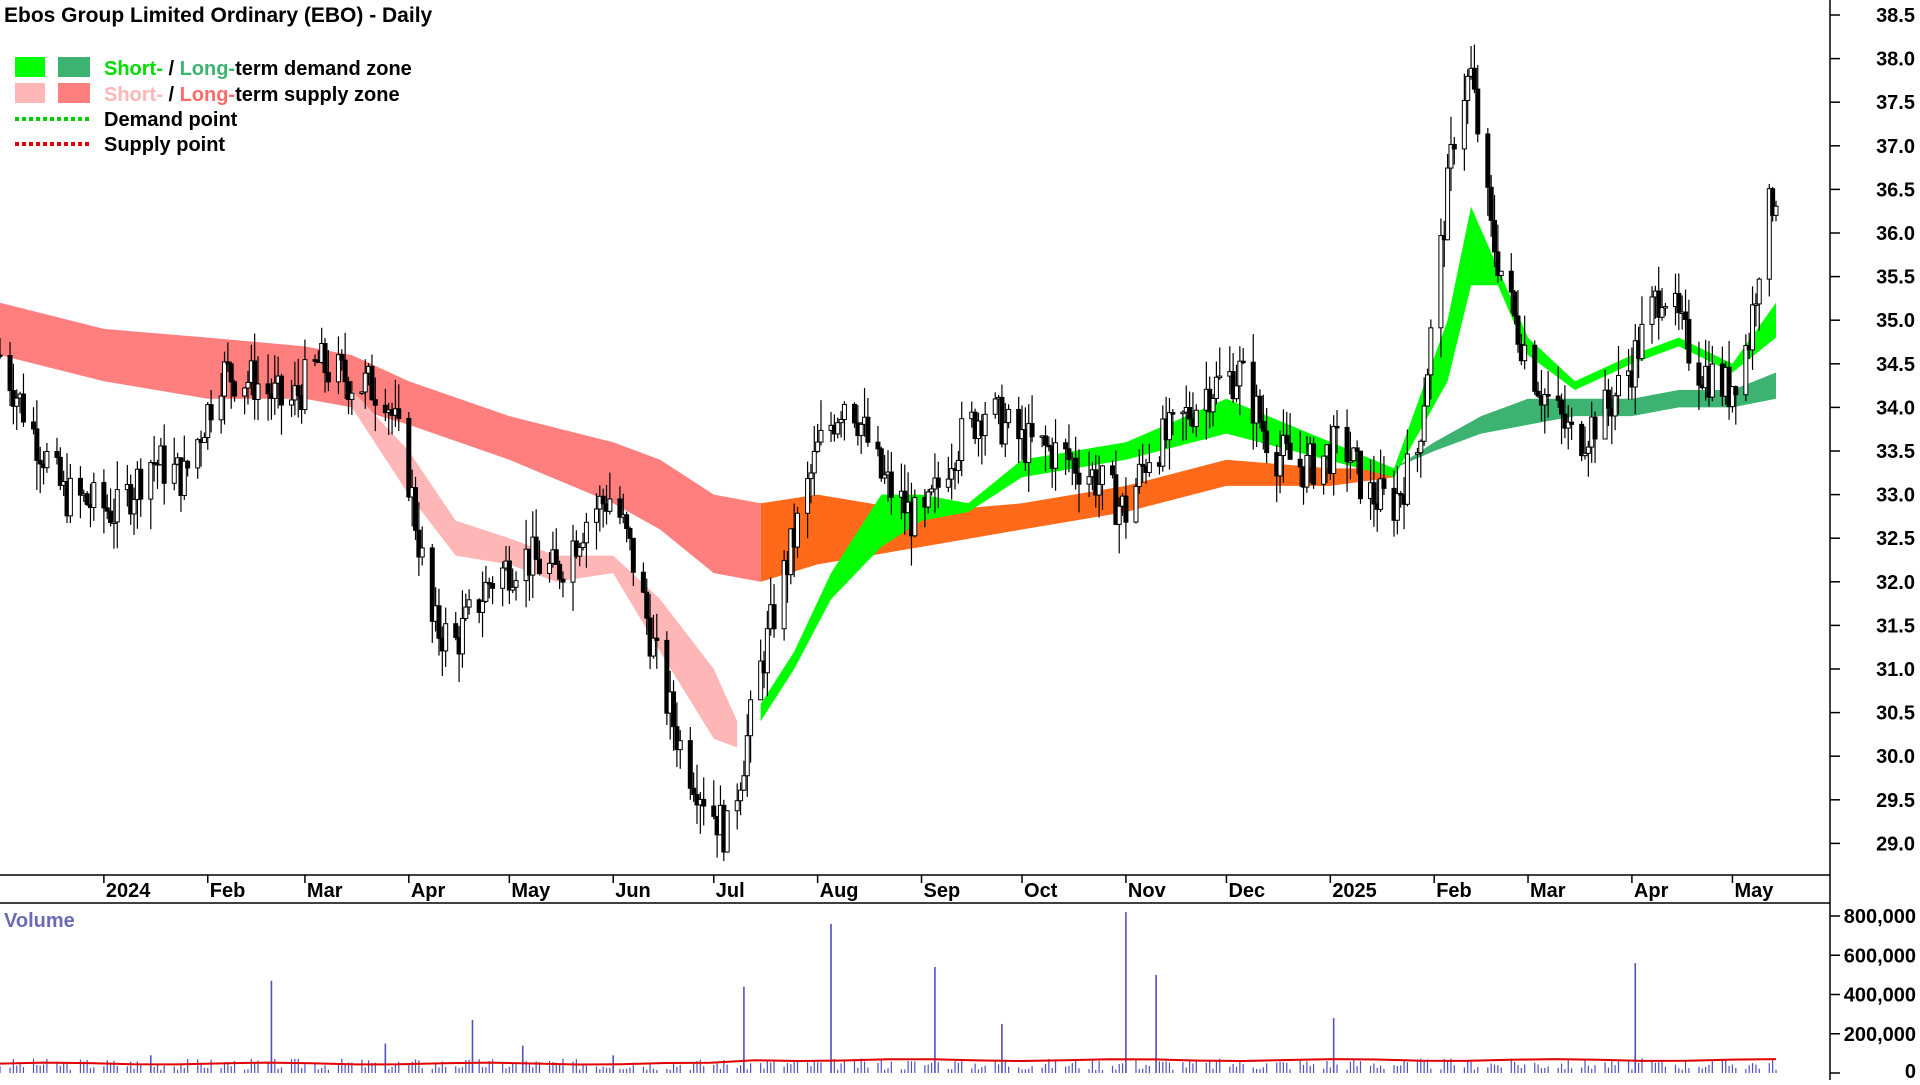 This screenshot has height=1085, width=1920. I want to click on price-tick-label: 34.0, so click(1895, 408).